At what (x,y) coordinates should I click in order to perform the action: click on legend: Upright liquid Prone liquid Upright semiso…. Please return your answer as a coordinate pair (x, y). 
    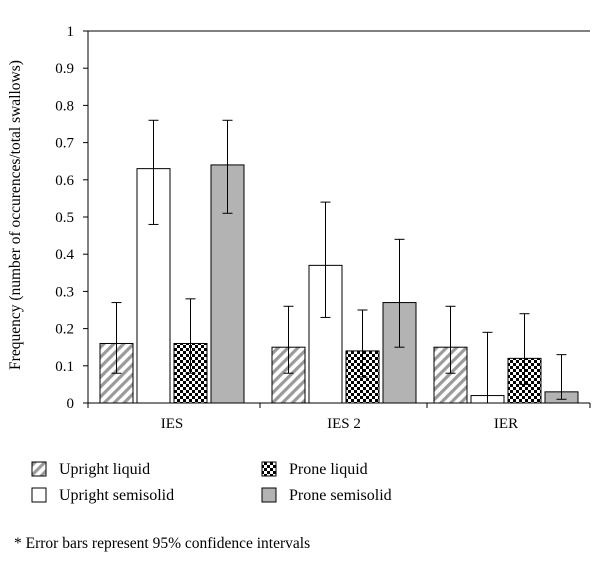
    Looking at the image, I should click on (211, 482).